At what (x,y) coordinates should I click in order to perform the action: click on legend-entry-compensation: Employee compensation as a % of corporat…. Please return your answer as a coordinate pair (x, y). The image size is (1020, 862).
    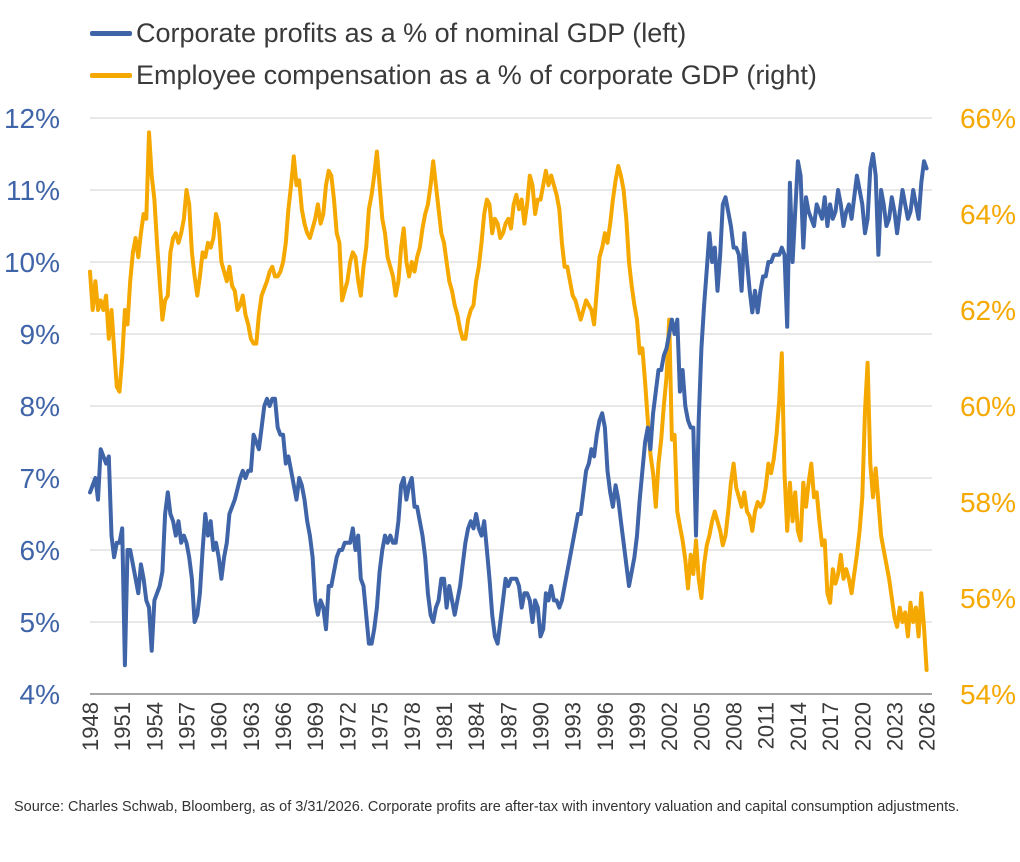
    Looking at the image, I should click on (453, 75).